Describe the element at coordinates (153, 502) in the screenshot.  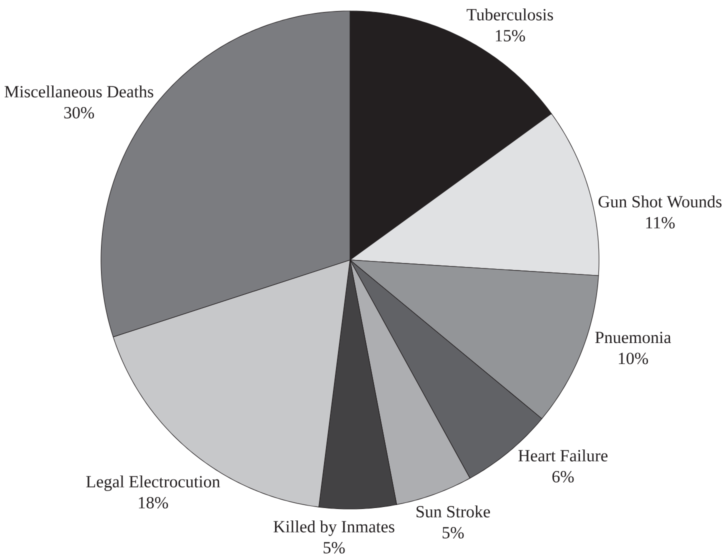
I see `data-label: 18%` at that location.